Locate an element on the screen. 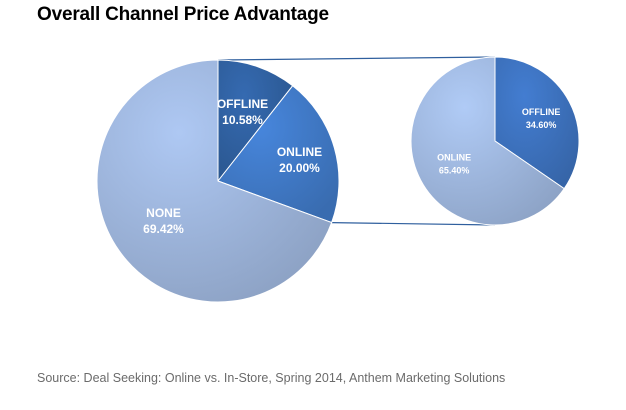 The width and height of the screenshot is (626, 410). connector-line-bottom is located at coordinates (413, 224).